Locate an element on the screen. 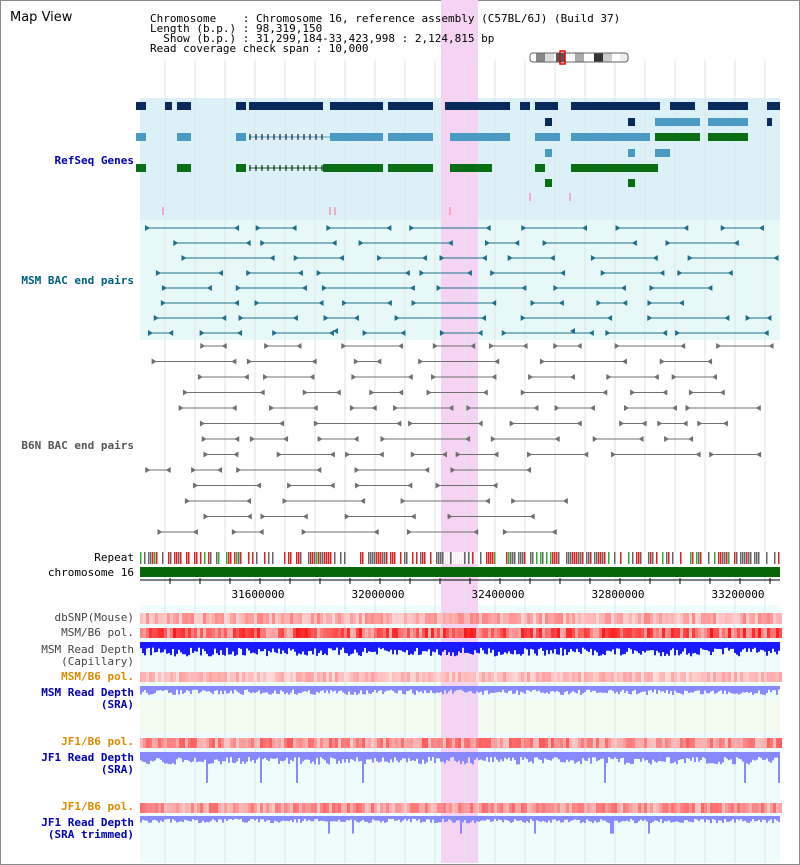 Image resolution: width=800 pixels, height=865 pixels. chromosome-label: chromosome 16 is located at coordinates (90, 572).